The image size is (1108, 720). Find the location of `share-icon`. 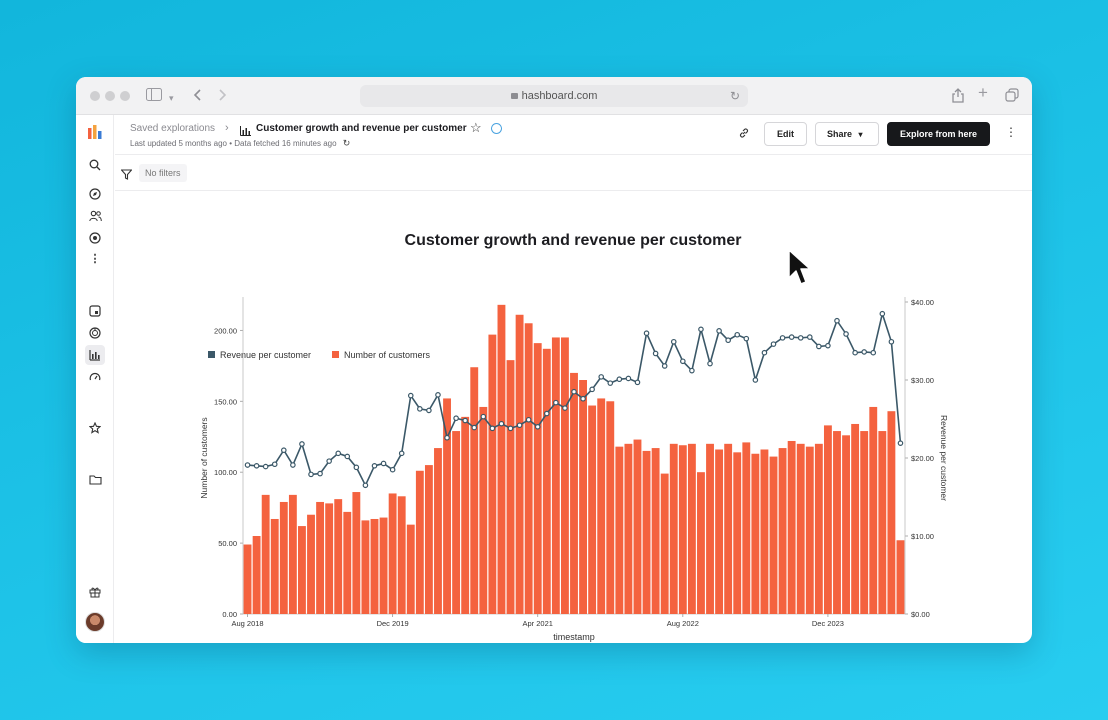

share-icon is located at coordinates (958, 97).